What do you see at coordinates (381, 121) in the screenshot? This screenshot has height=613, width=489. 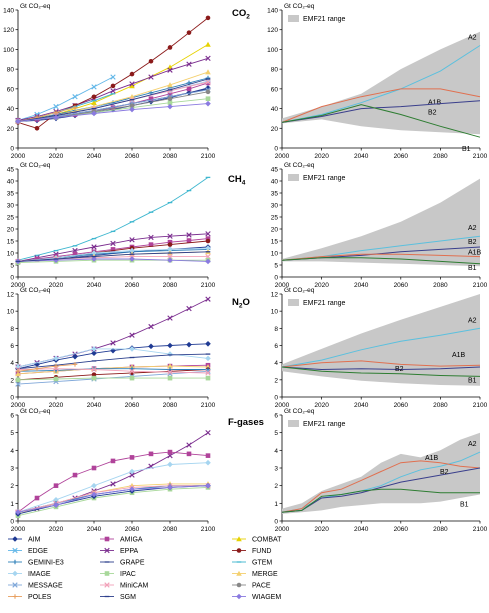 I see `scenario-line-b1` at bounding box center [381, 121].